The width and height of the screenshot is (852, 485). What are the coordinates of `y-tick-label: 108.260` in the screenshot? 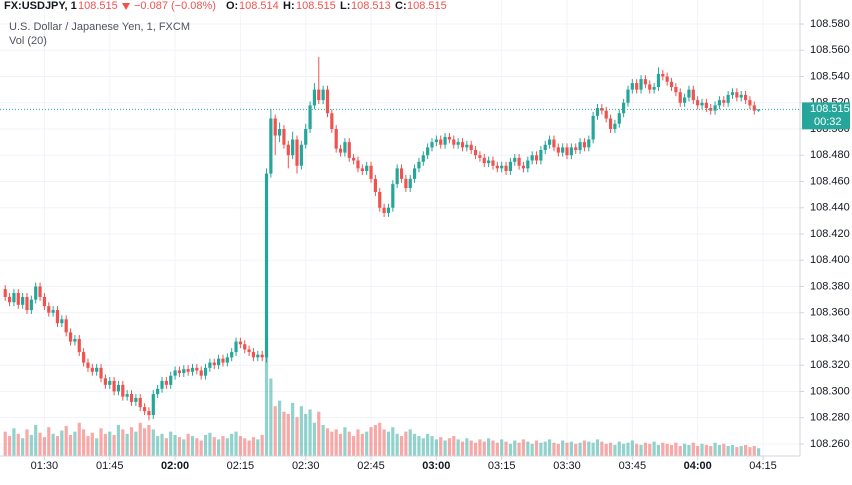 It's located at (830, 444).